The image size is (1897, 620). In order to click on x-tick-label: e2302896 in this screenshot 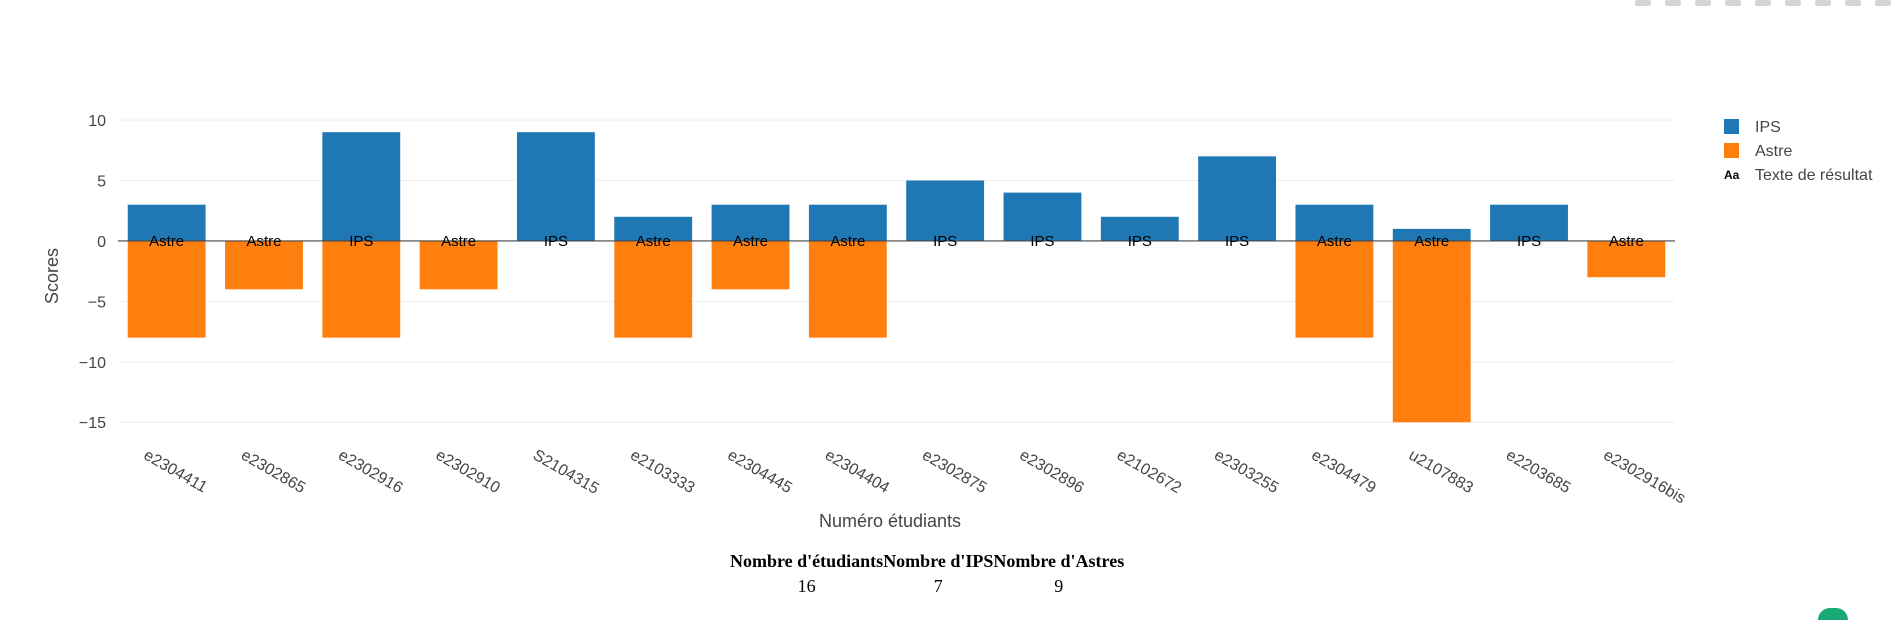, I will do `click(1051, 472)`.